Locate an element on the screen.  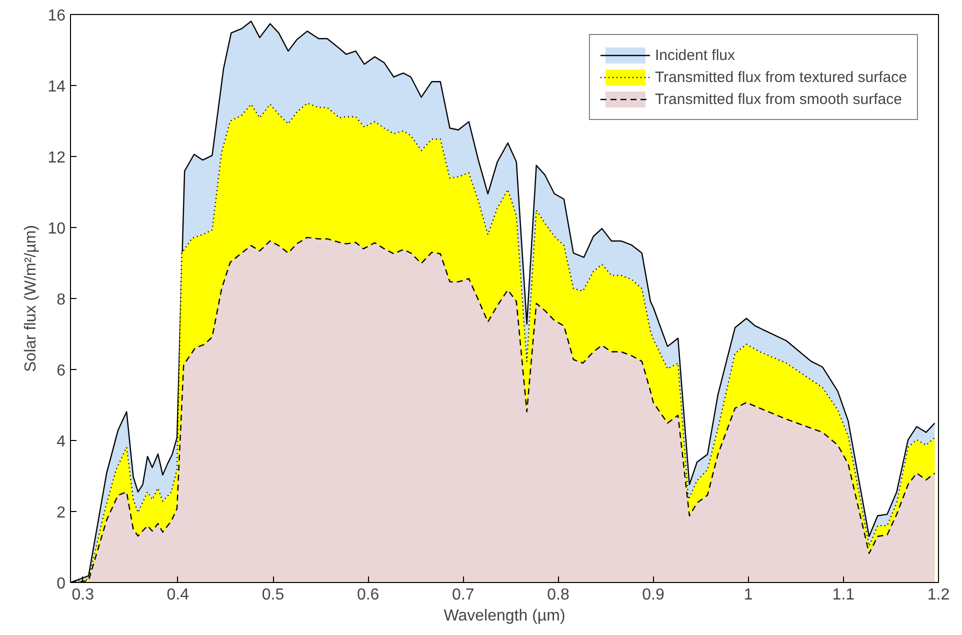
x-tick-label: 0.3 is located at coordinates (83, 595).